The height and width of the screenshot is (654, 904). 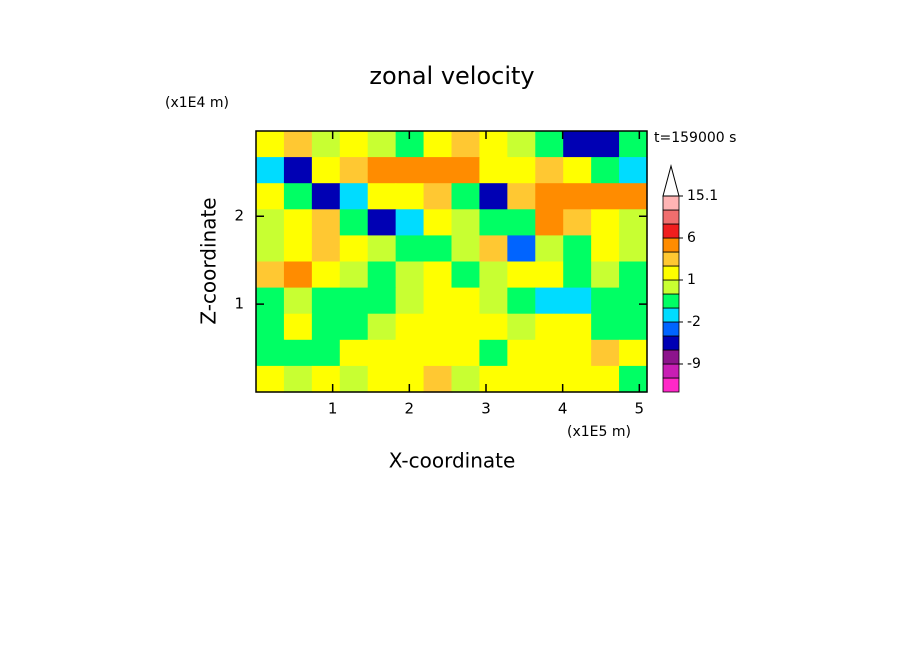 I want to click on x-unit: (x1E5 m), so click(x=599, y=432).